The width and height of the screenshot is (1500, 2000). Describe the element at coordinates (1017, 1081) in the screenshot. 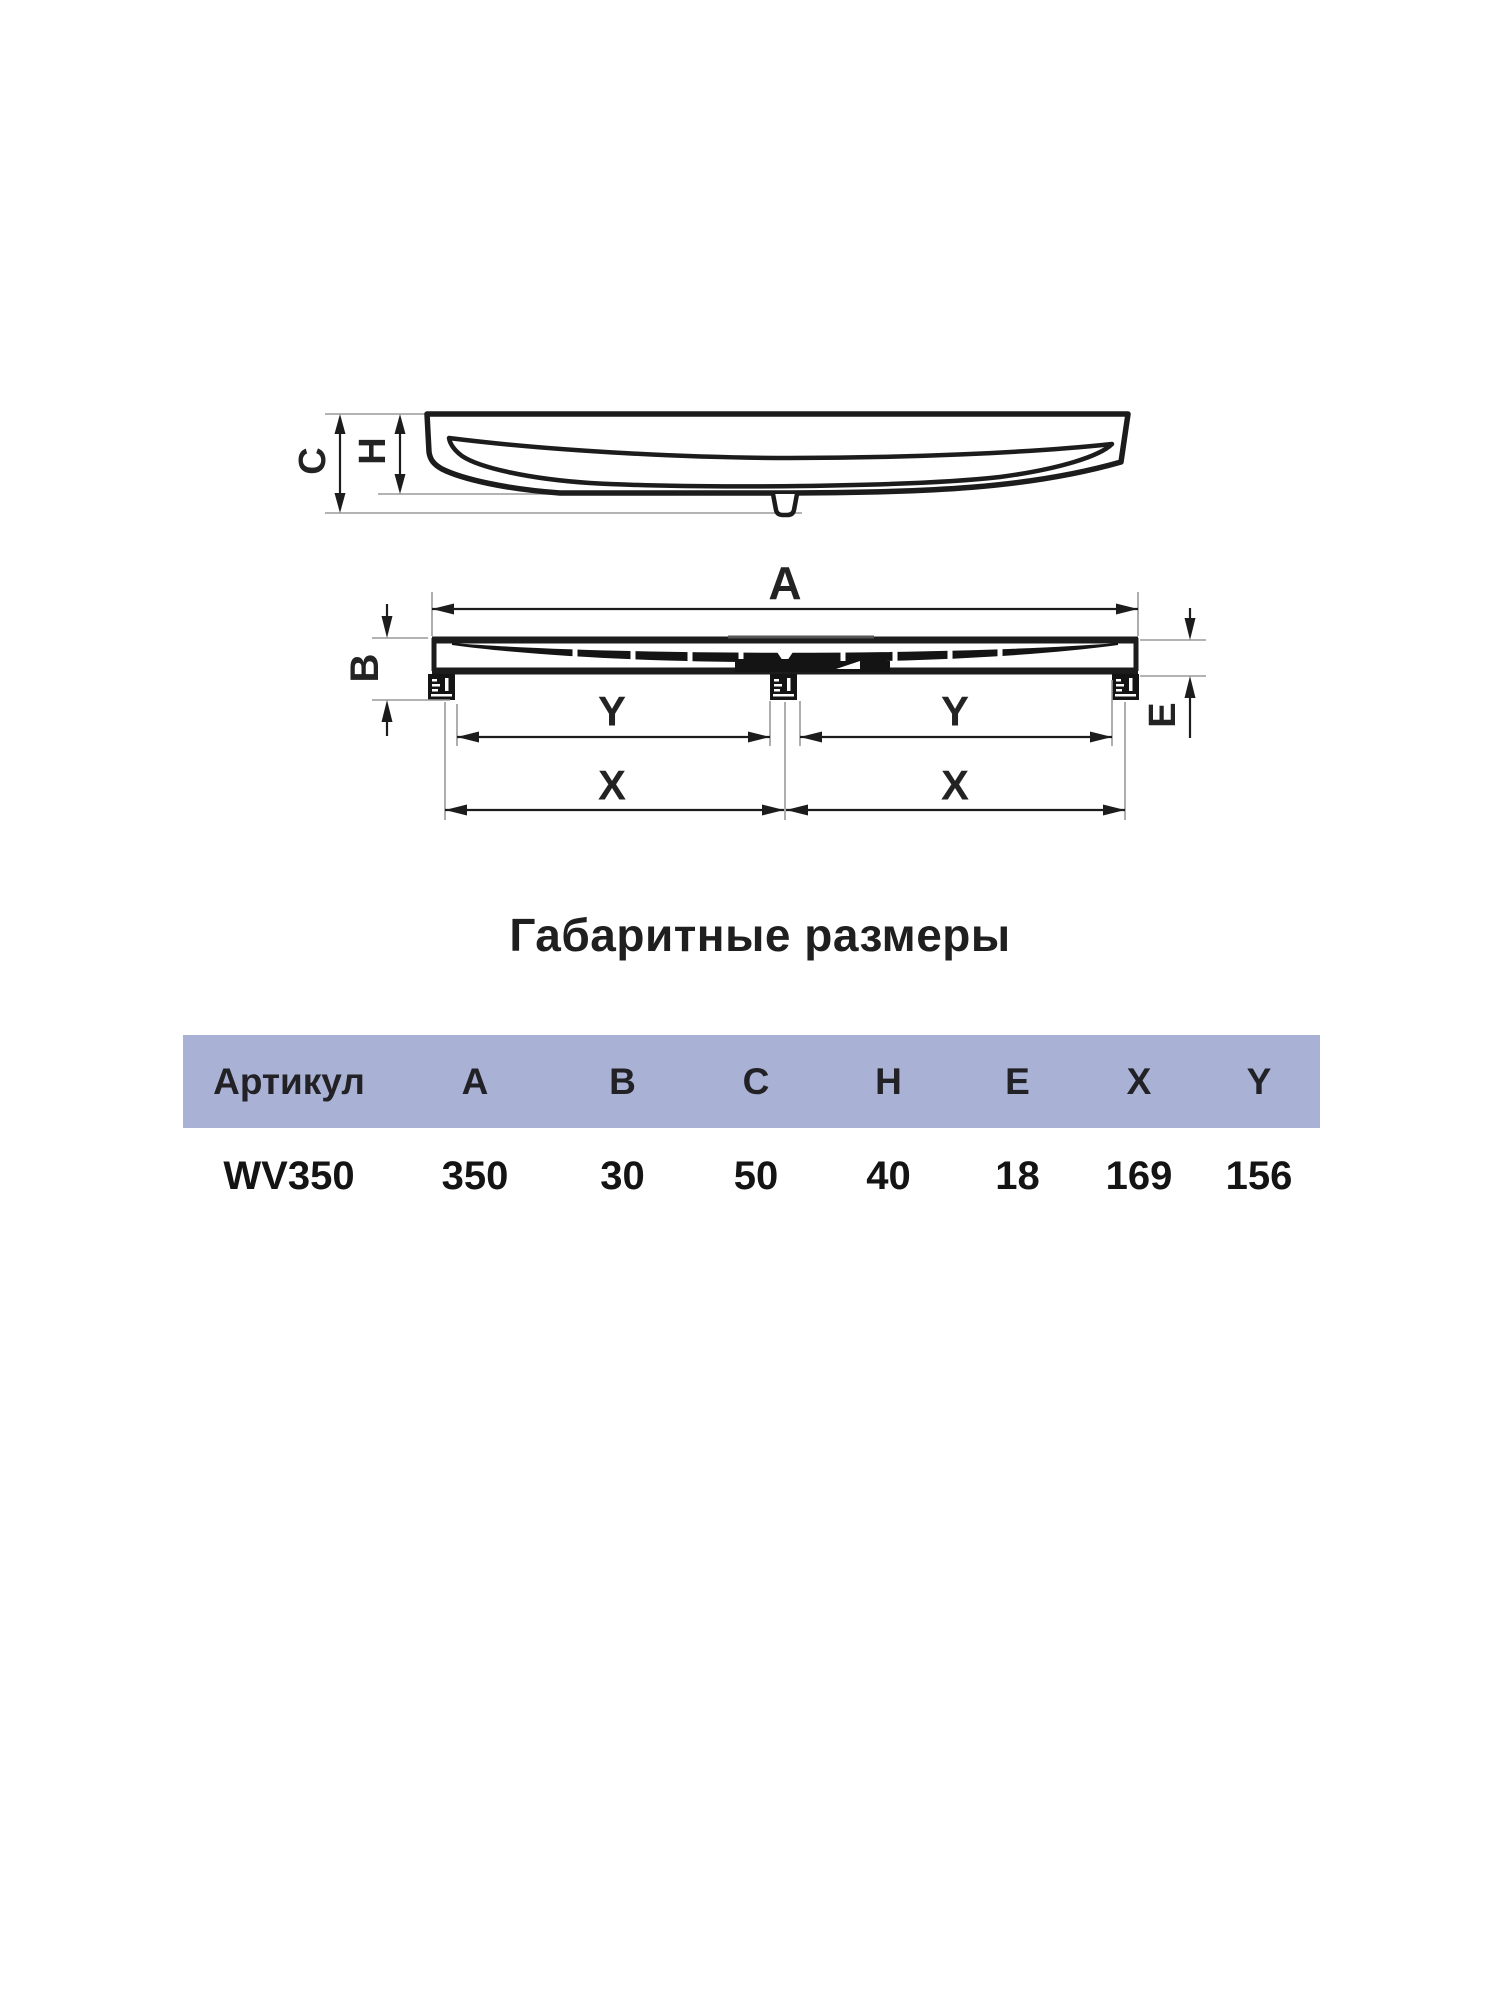

I see `col-header-e: E` at that location.